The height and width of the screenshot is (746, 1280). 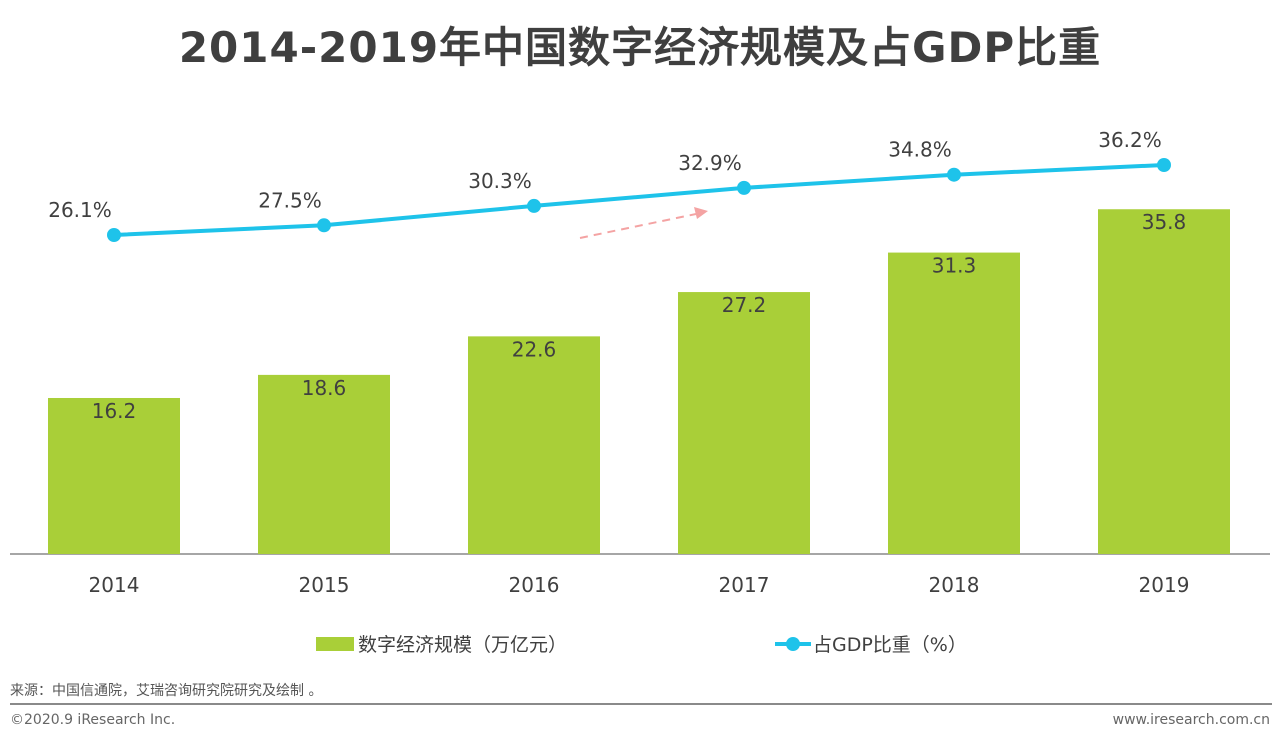 What do you see at coordinates (534, 585) in the screenshot?
I see `x-tick-label: 2016` at bounding box center [534, 585].